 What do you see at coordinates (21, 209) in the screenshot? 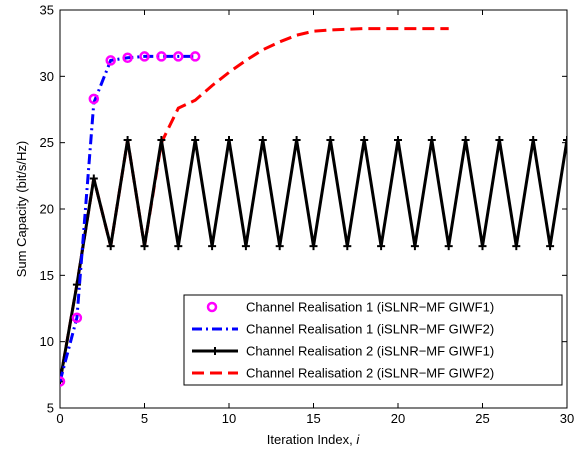
I see `y-axis-label: Sum Capacity (bit/s/Hz)` at bounding box center [21, 209].